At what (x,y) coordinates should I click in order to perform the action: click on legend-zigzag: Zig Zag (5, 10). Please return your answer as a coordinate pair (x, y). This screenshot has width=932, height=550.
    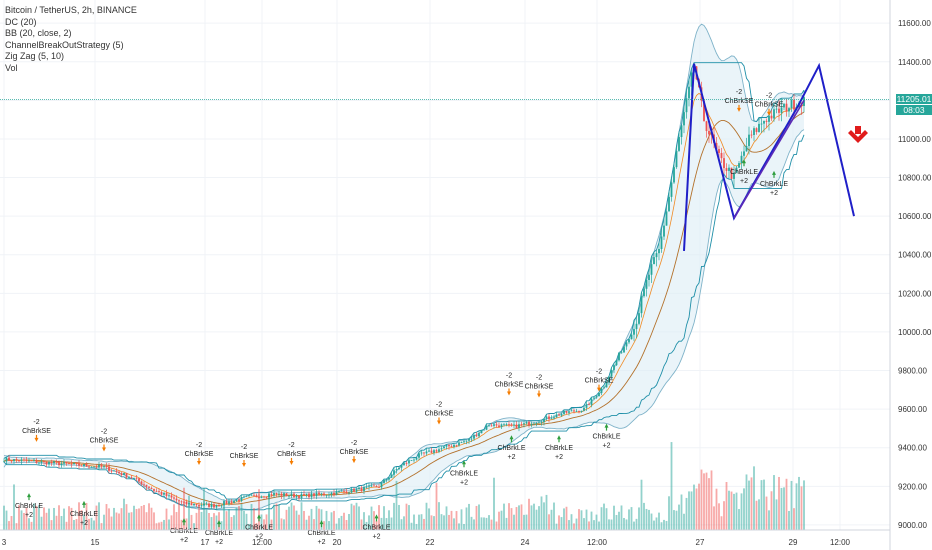
    Looking at the image, I should click on (35, 56).